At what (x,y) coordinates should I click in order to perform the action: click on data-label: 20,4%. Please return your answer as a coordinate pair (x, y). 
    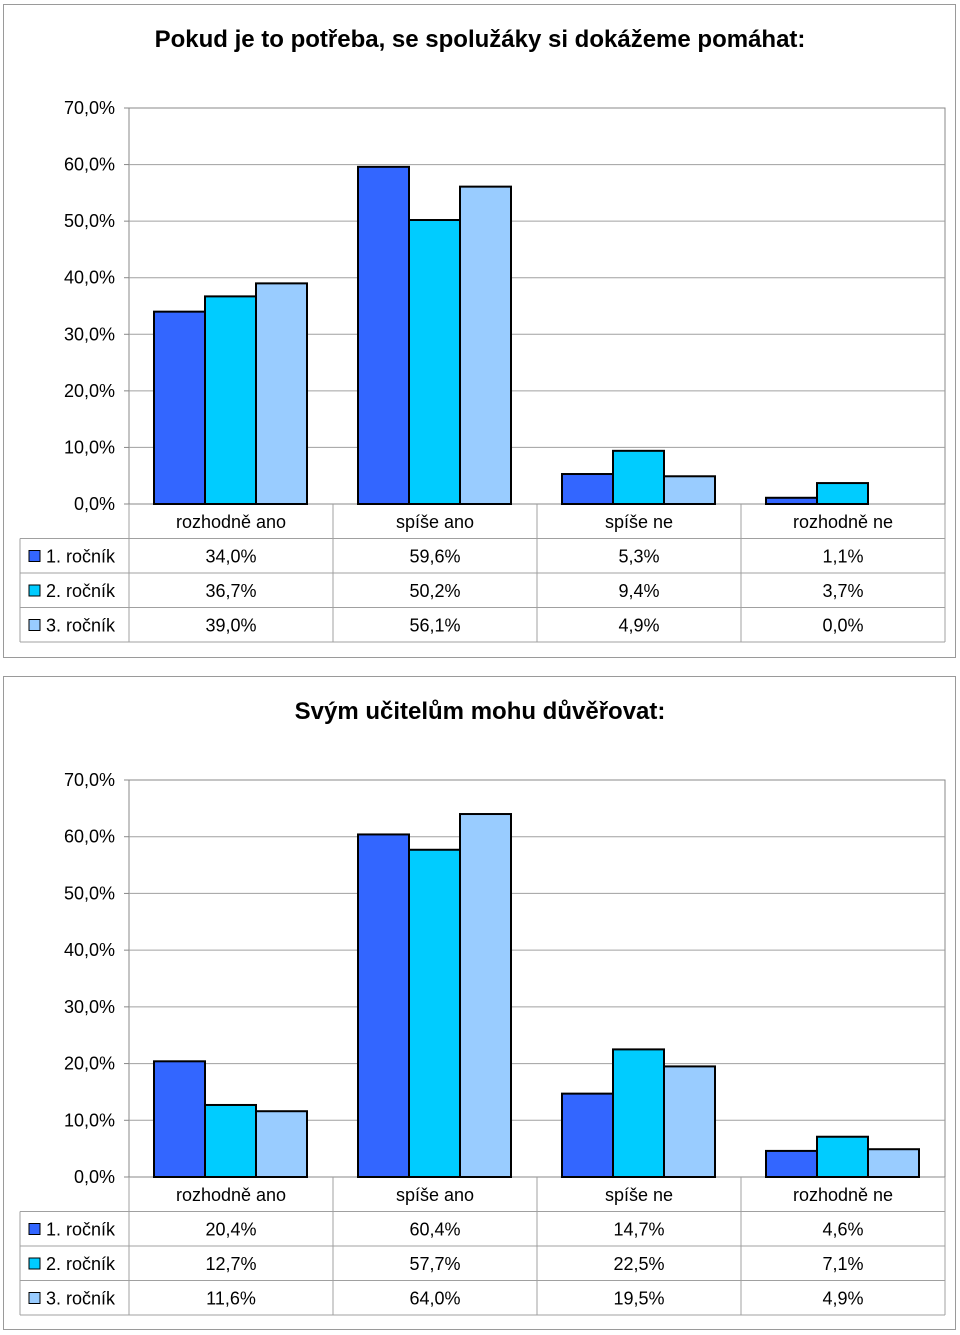
    Looking at the image, I should click on (230, 1230).